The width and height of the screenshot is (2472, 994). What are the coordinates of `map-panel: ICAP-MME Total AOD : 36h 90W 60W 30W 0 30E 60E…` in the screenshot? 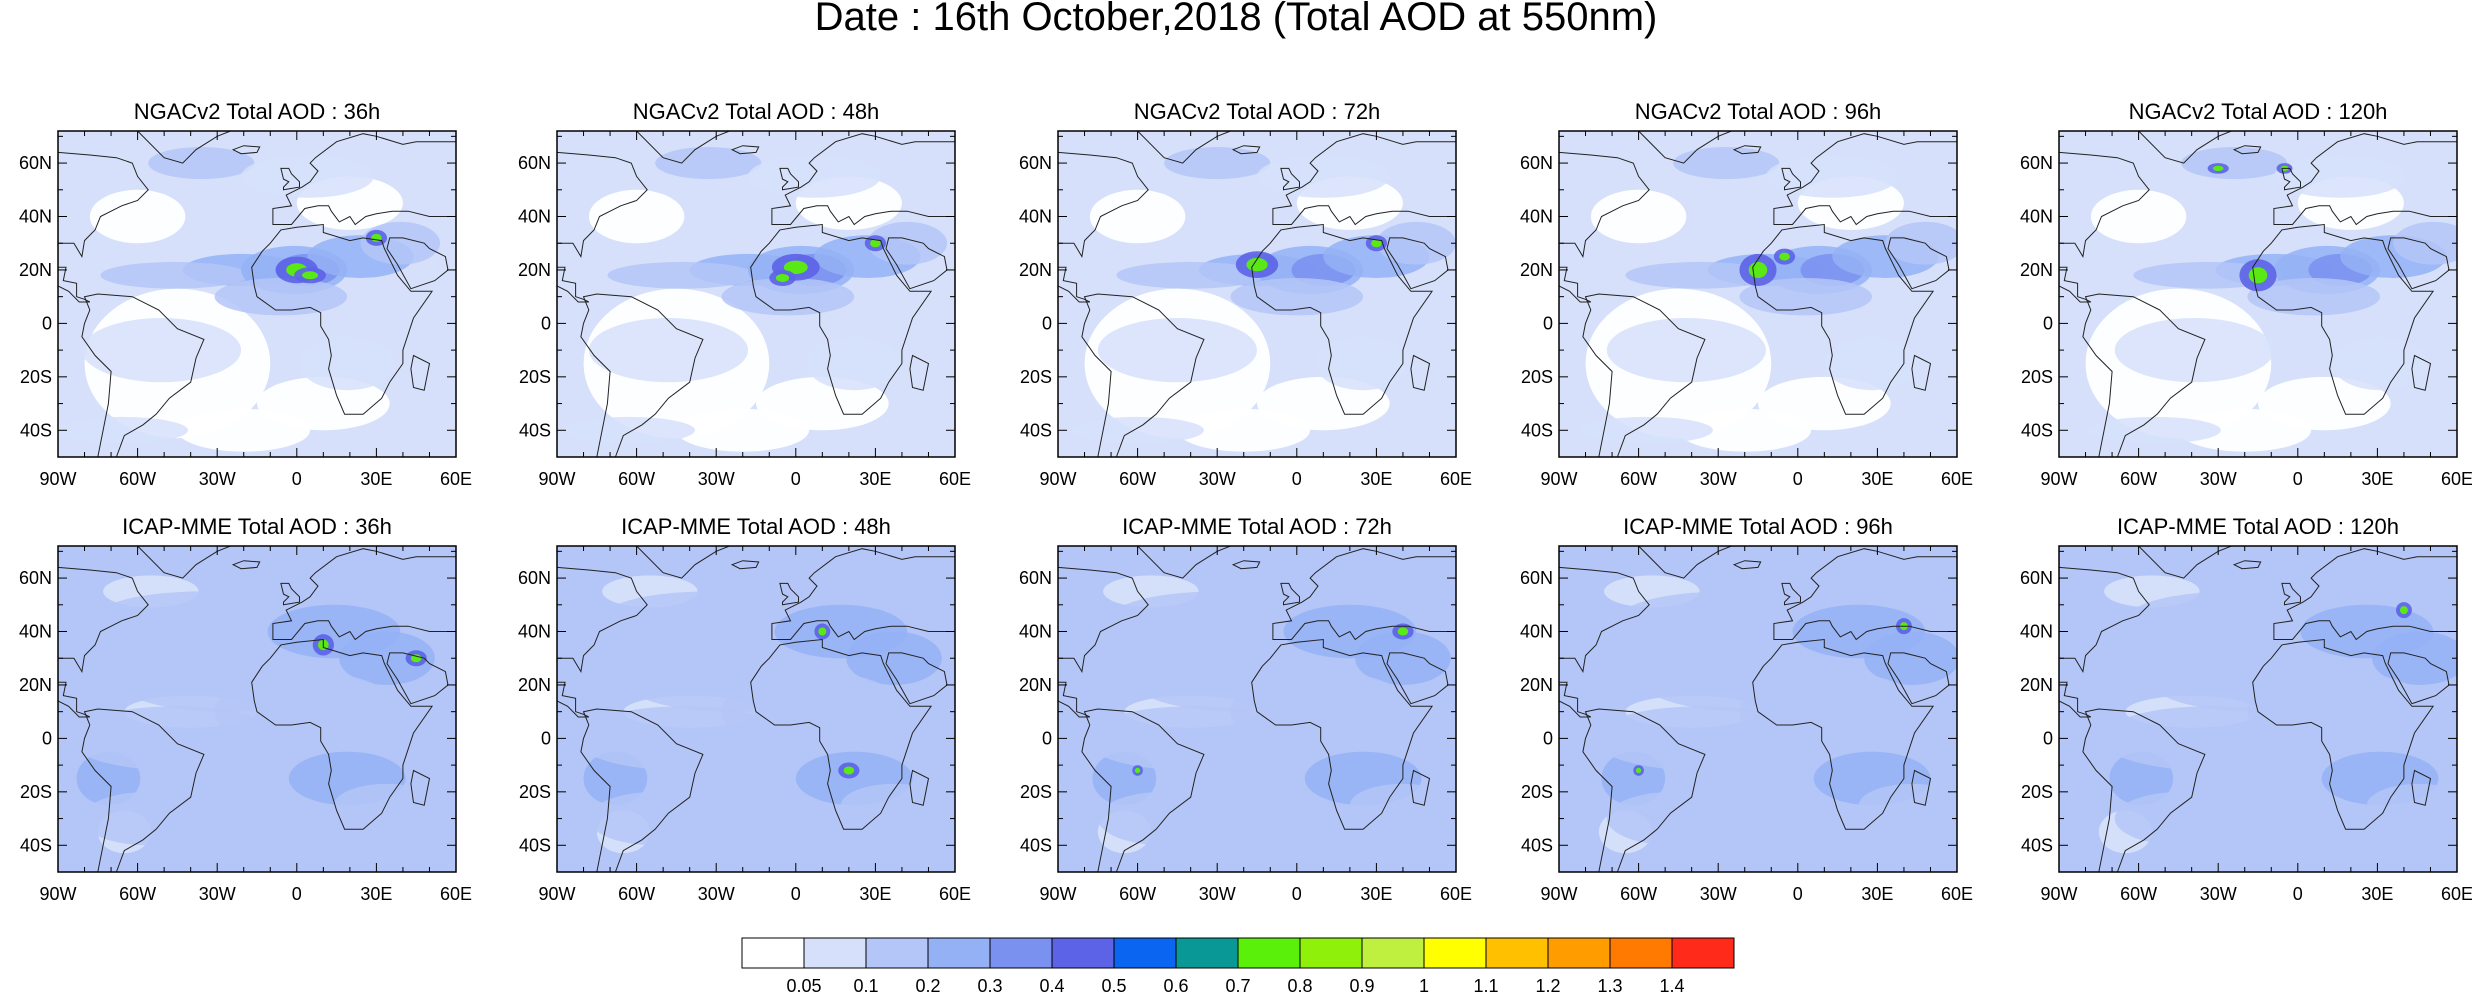 It's located at (245, 709).